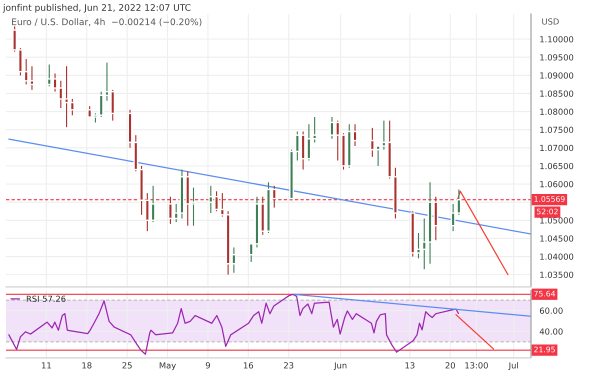  What do you see at coordinates (127, 365) in the screenshot?
I see `x-tick-label: 25` at bounding box center [127, 365].